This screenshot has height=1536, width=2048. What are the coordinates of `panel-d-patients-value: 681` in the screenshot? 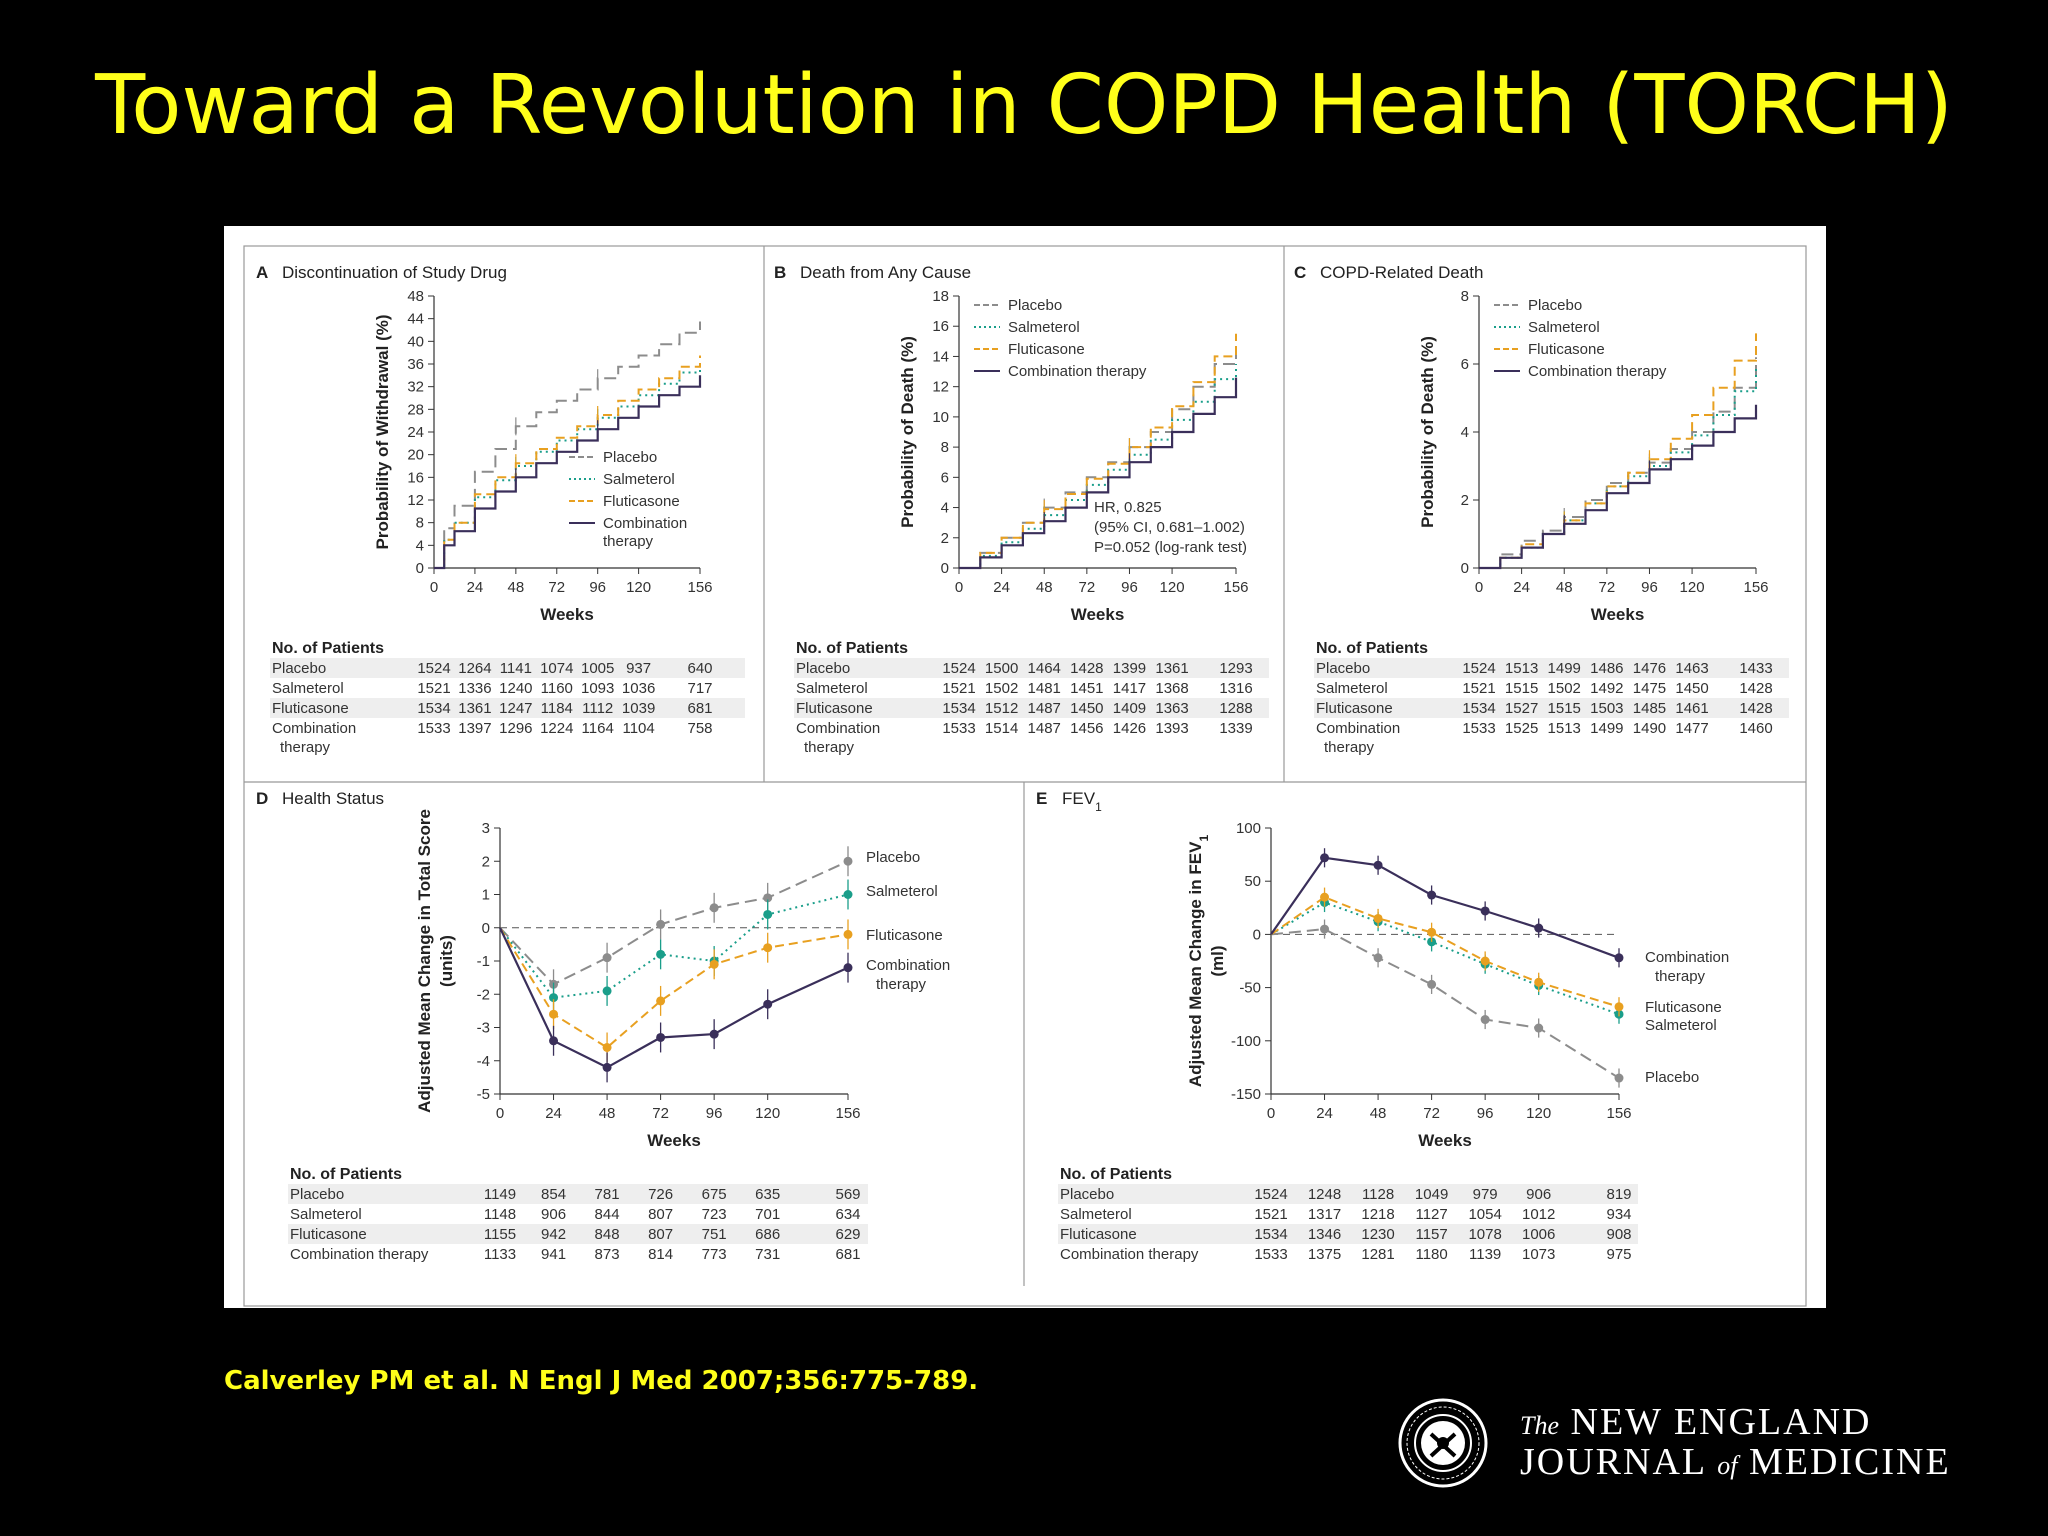 It's located at (847, 1254).